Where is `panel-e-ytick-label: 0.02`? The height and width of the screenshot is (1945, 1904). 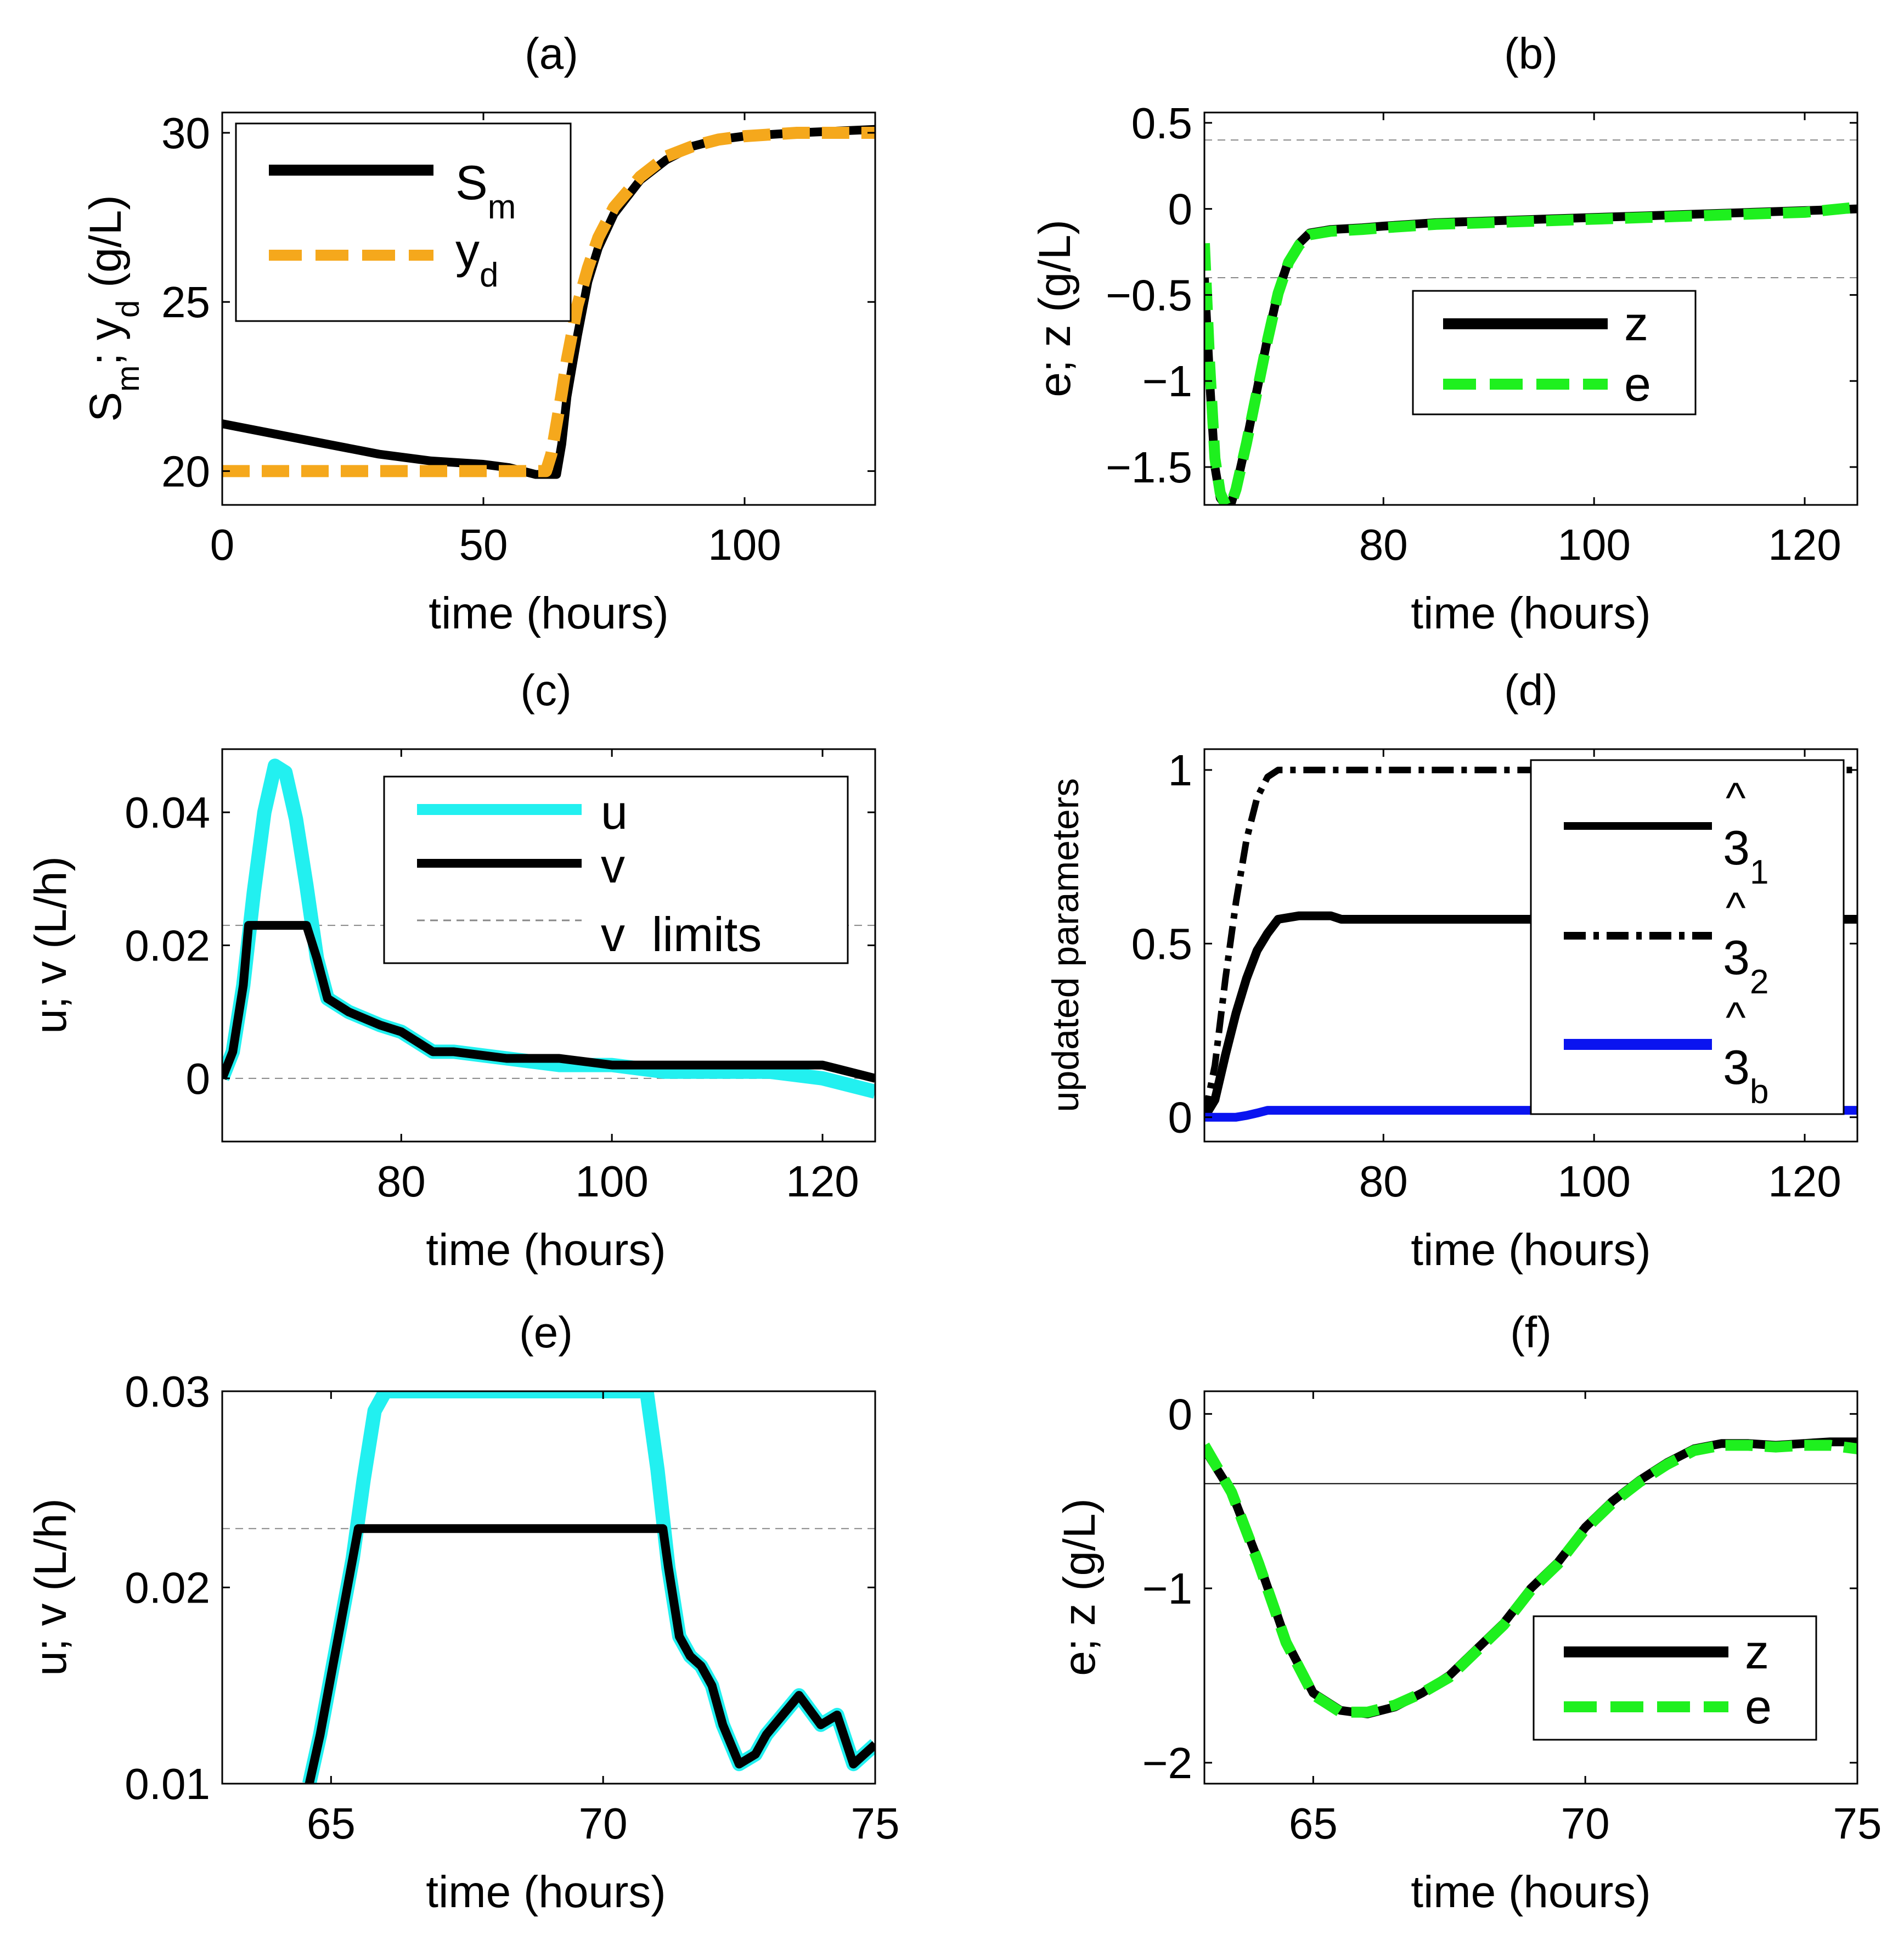
panel-e-ytick-label: 0.02 is located at coordinates (167, 1588).